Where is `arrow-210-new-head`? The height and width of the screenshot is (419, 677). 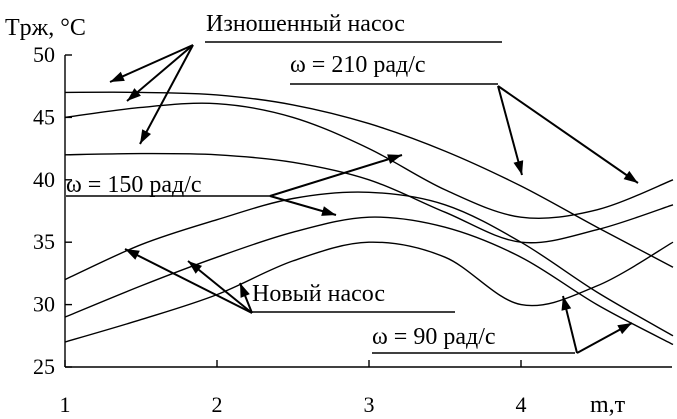 arrow-210-new-head is located at coordinates (630, 176).